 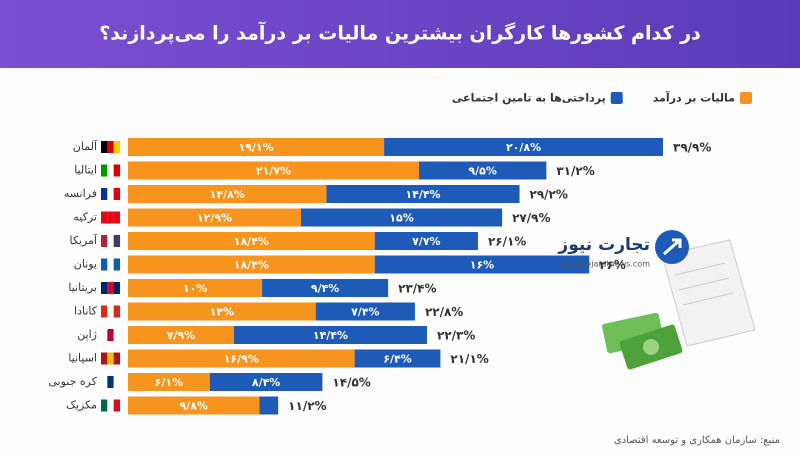 What do you see at coordinates (87, 334) in the screenshot?
I see `country-label: ژاپن` at bounding box center [87, 334].